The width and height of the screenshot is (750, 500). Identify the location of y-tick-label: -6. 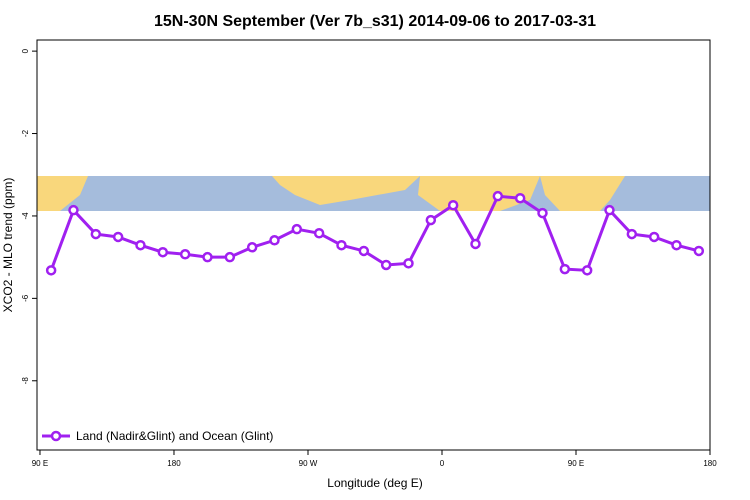
(25, 298).